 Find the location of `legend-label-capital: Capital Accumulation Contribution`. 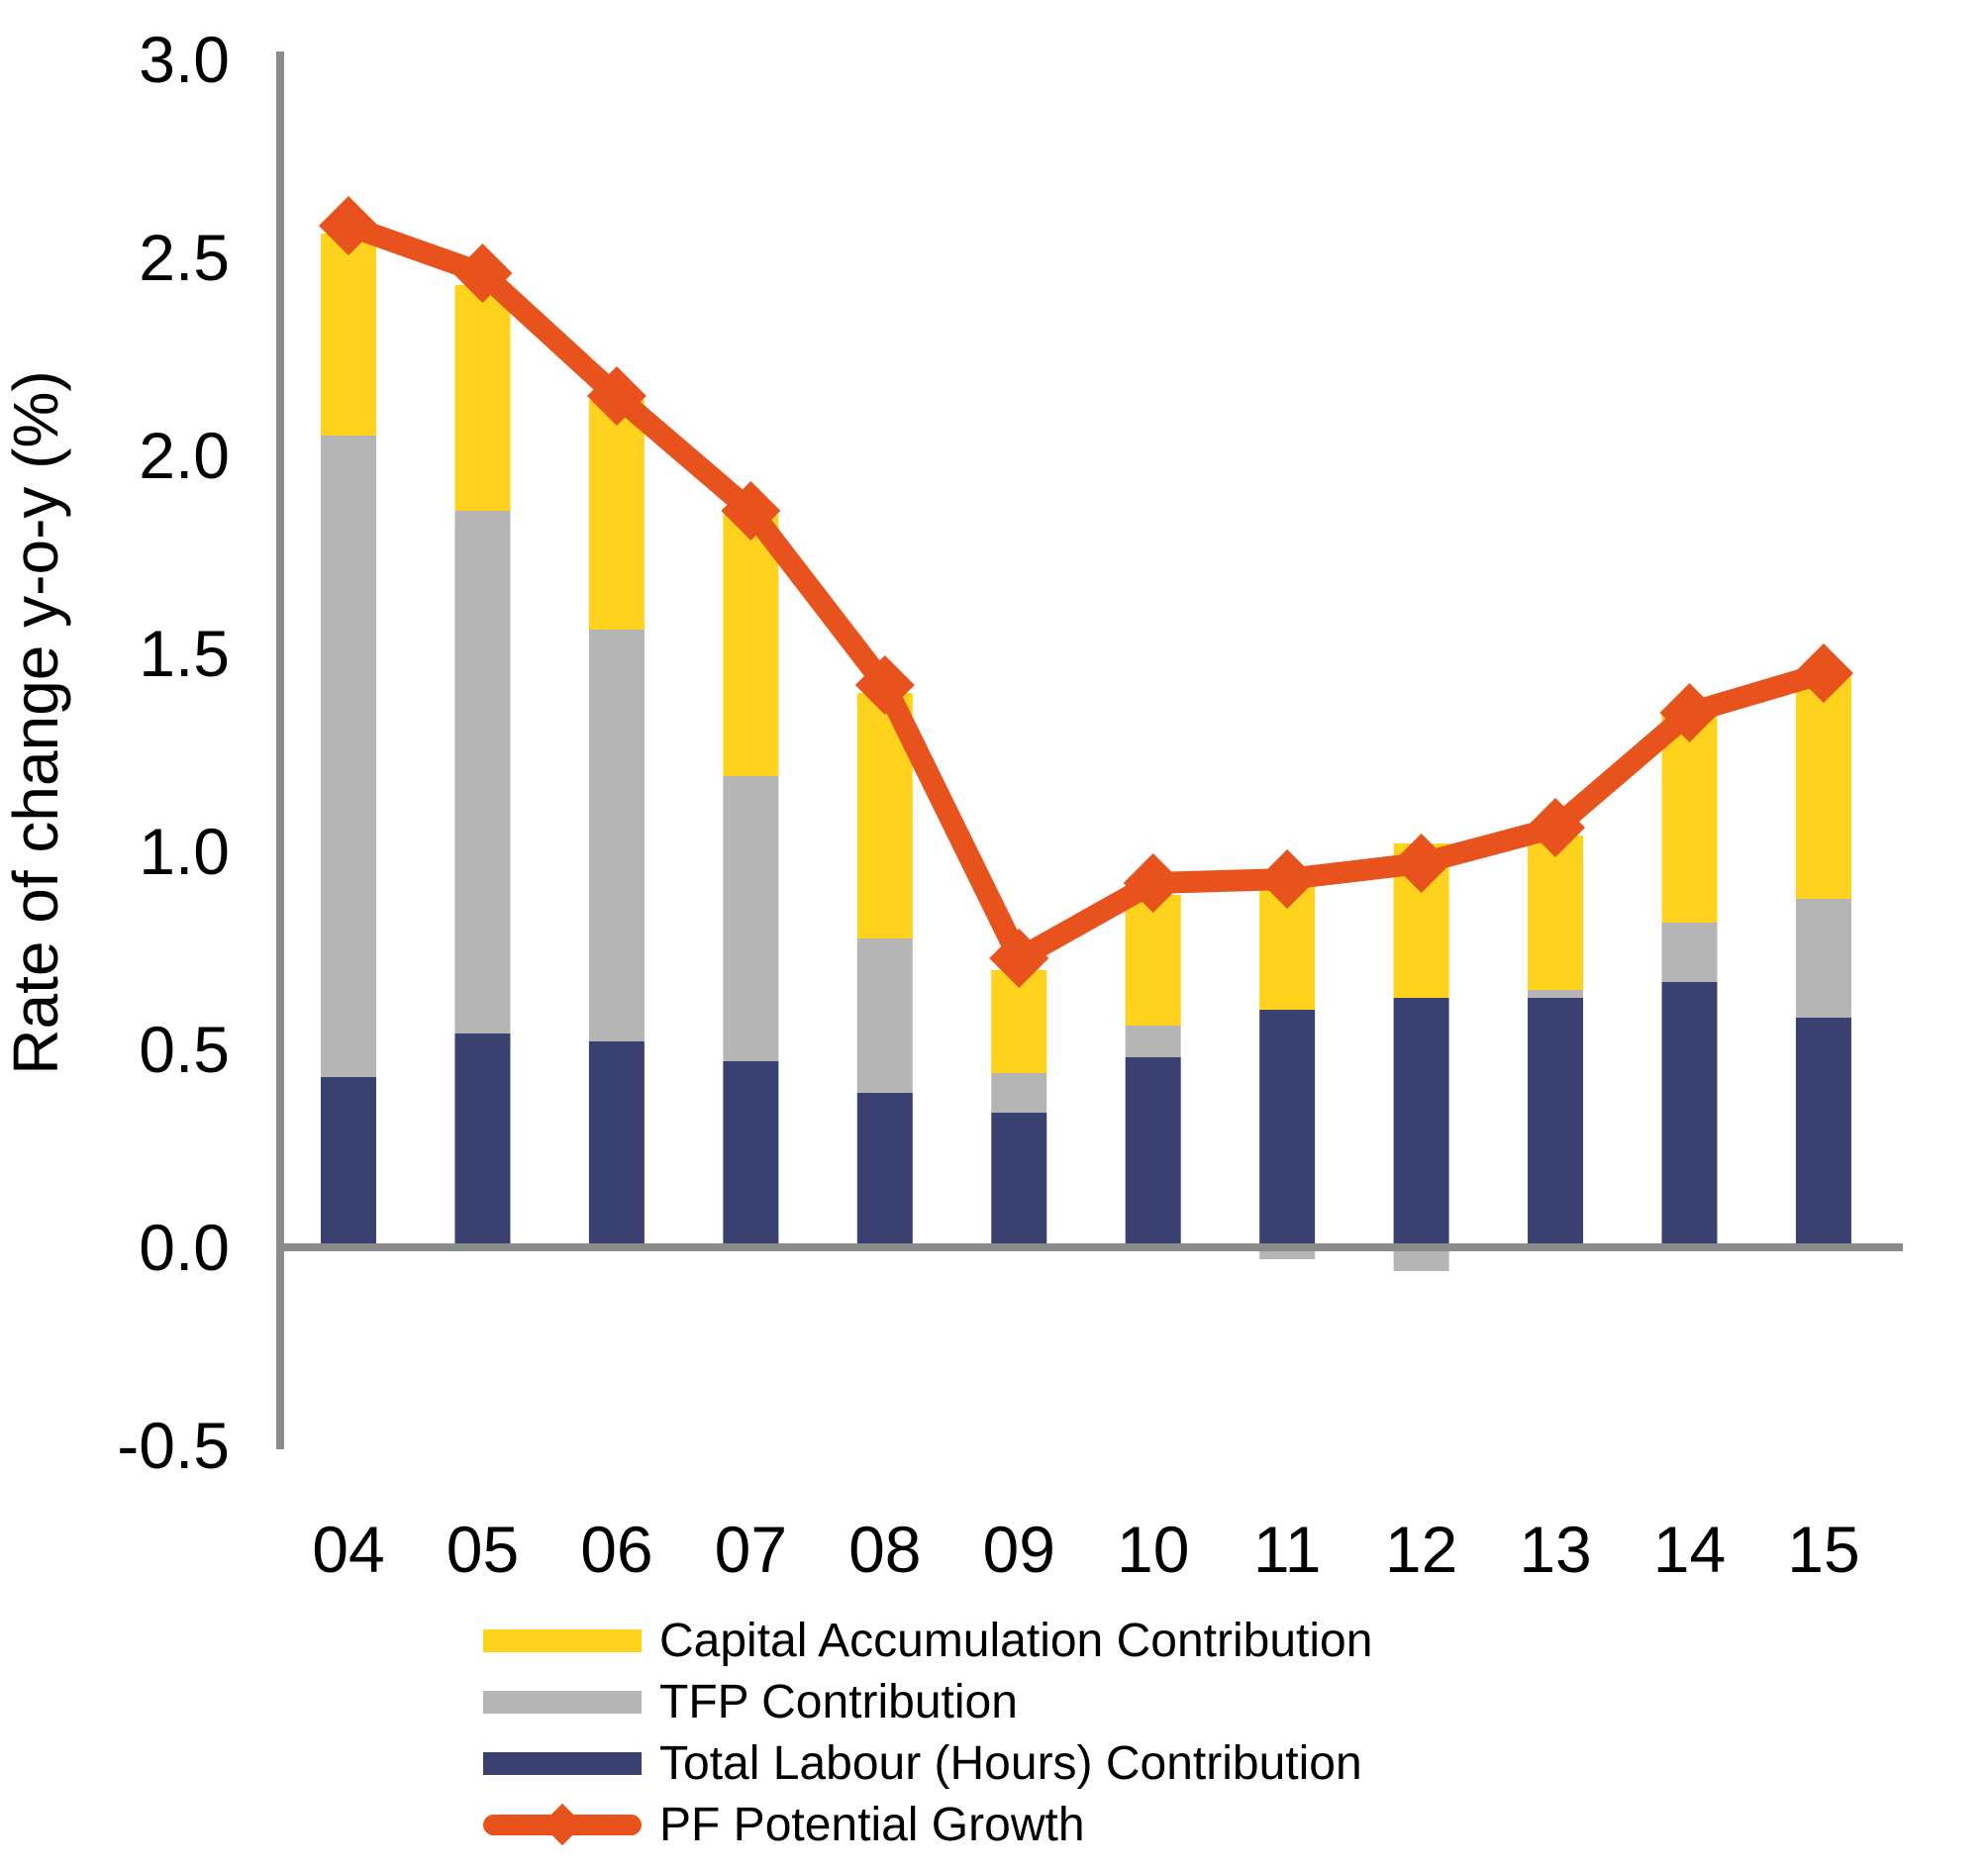

legend-label-capital: Capital Accumulation Contribution is located at coordinates (1016, 1640).